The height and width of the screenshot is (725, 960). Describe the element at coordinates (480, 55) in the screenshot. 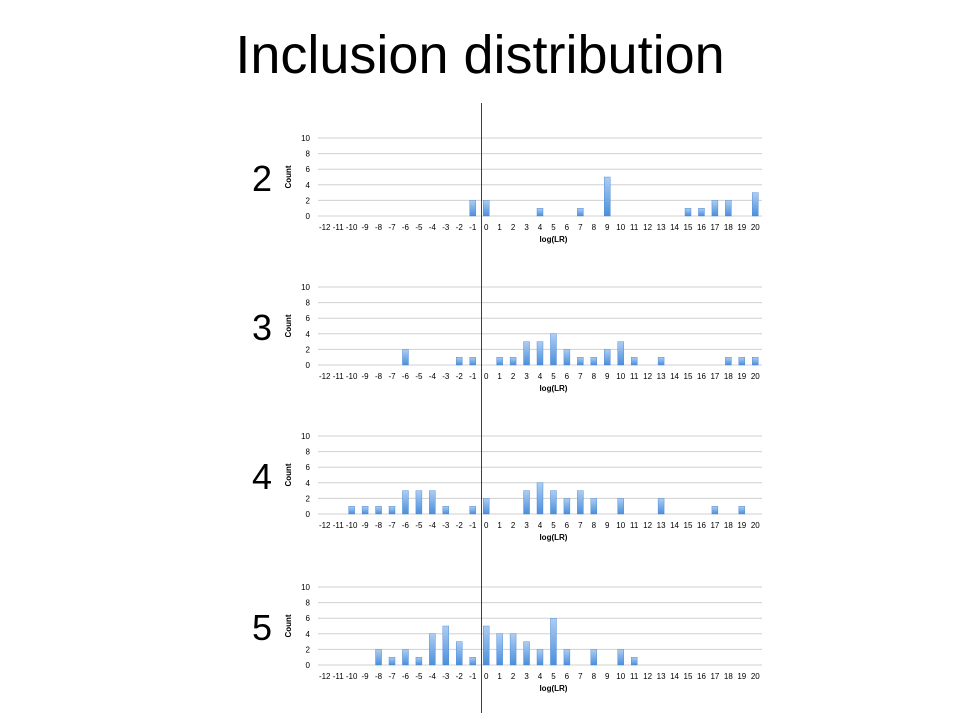

I see `slide-title: Inclusion distribution` at that location.